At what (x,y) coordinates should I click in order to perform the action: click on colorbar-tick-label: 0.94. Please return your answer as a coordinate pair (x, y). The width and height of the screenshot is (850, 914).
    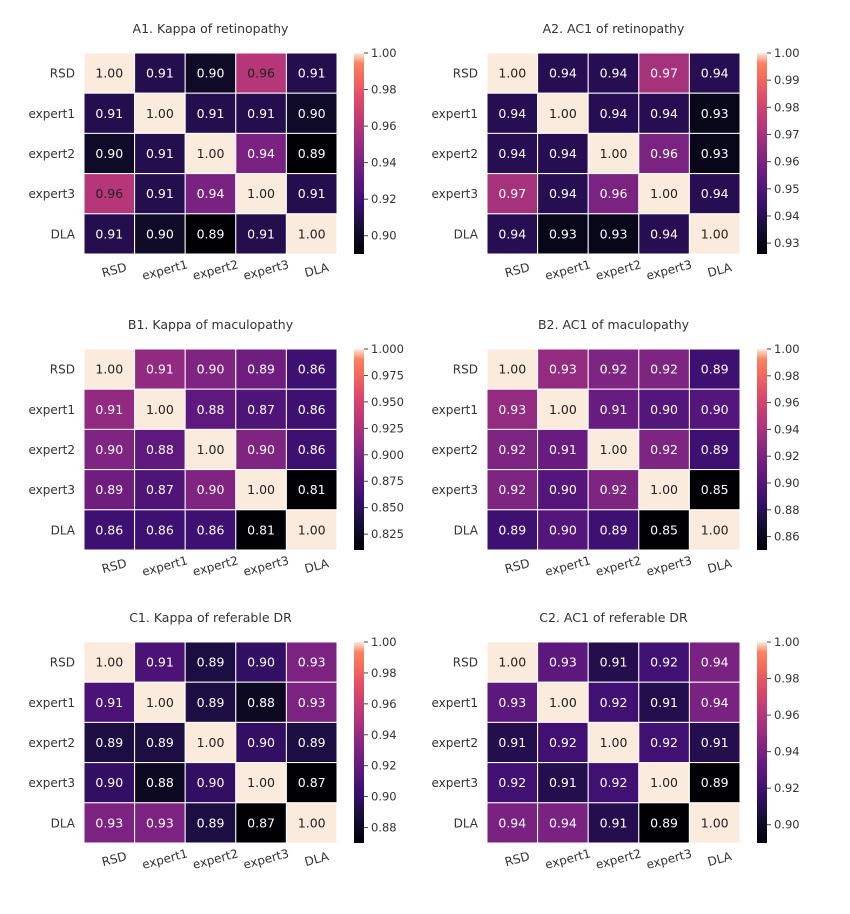
    Looking at the image, I should click on (384, 163).